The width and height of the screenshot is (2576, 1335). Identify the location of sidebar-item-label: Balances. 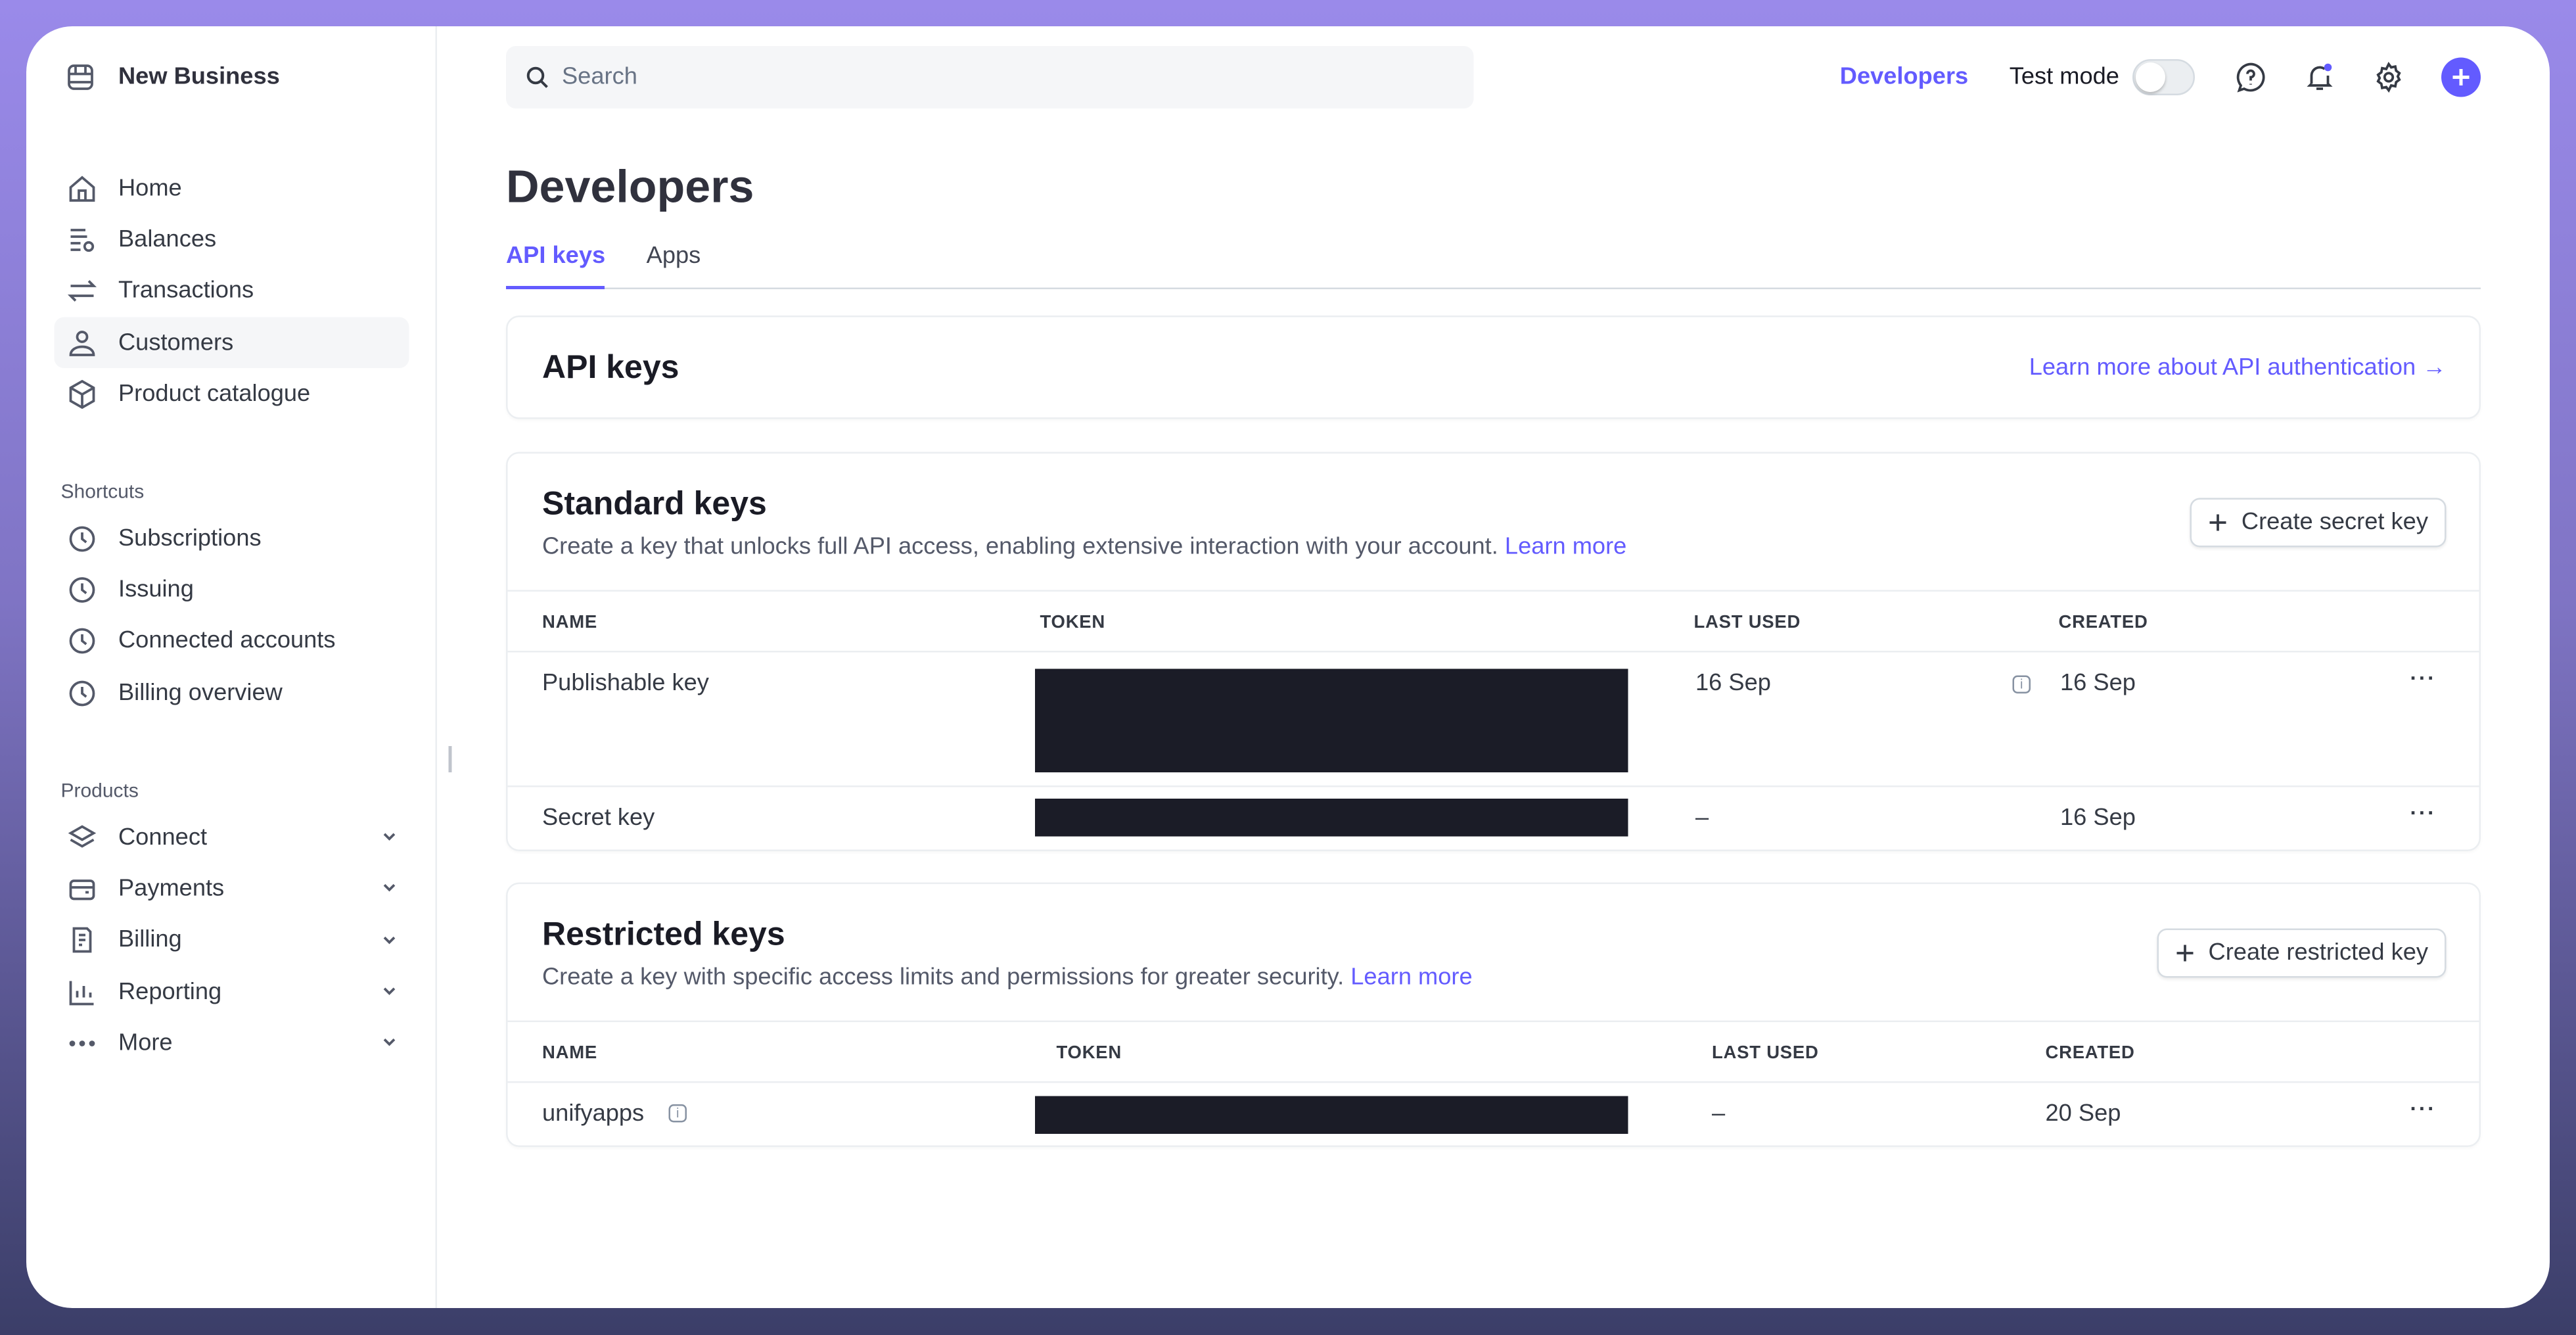
(167, 239).